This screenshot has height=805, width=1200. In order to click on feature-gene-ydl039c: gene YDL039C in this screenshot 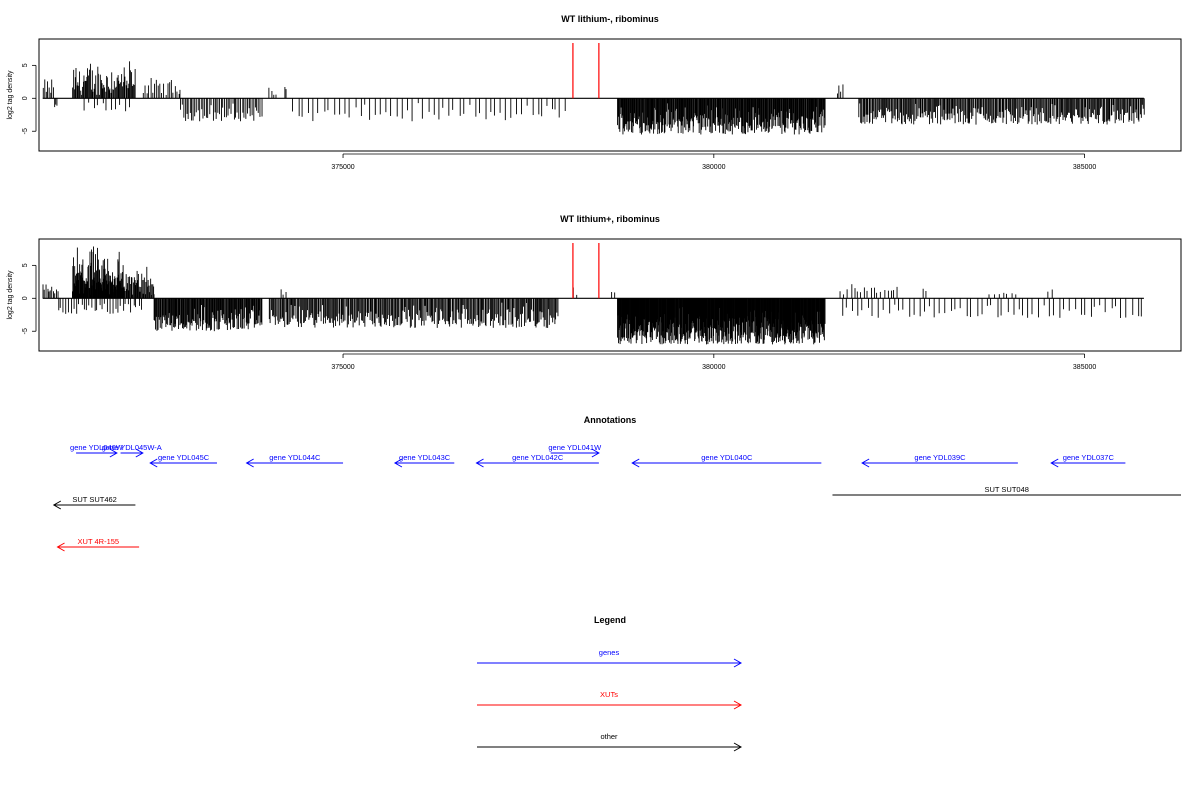, I will do `click(939, 460)`.